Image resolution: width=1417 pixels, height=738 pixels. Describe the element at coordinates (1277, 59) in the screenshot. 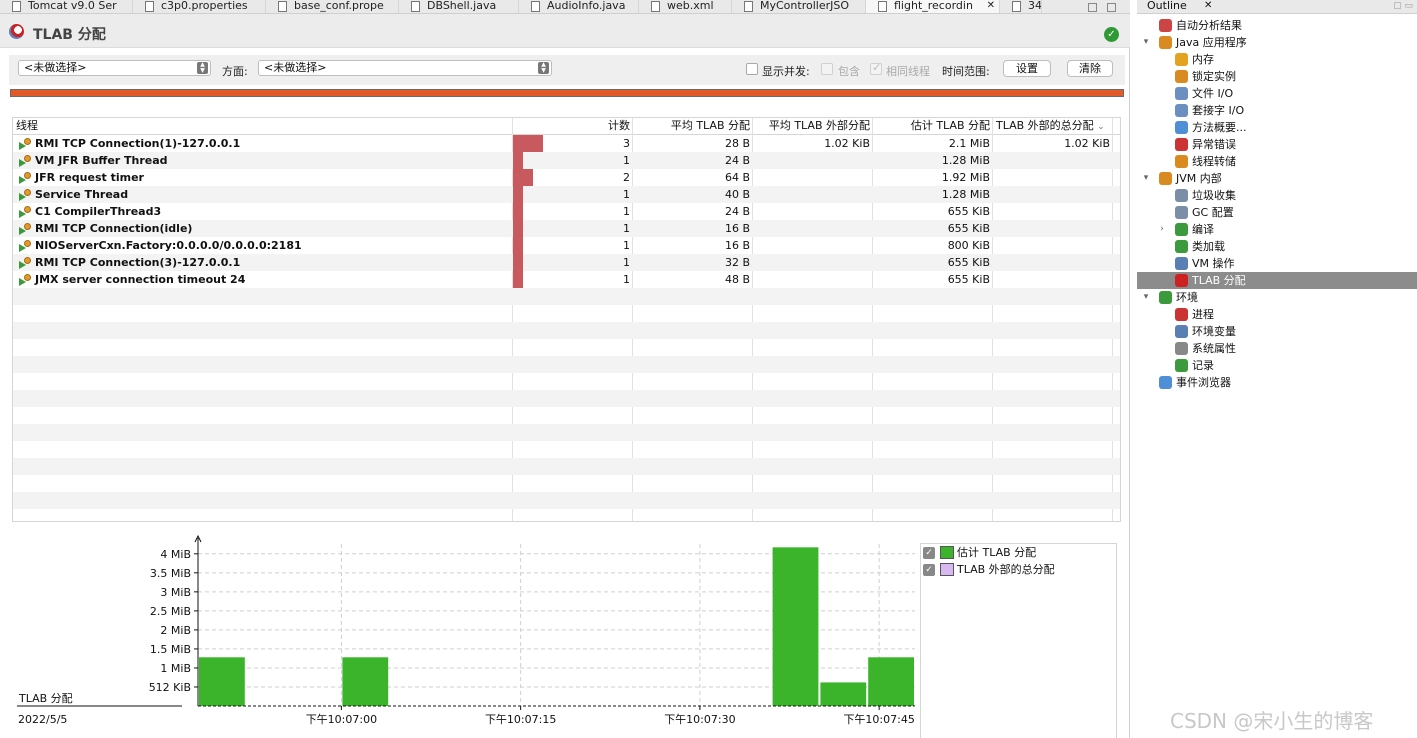

I see `outline-item: 内存` at that location.